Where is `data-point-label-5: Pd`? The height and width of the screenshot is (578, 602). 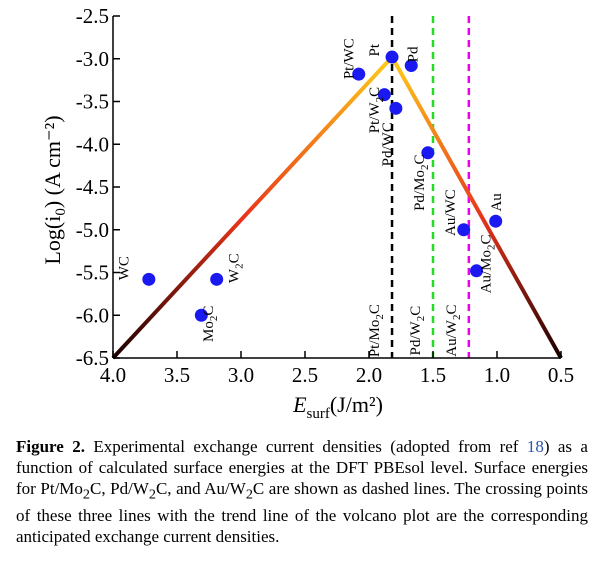
data-point-label-5: Pd is located at coordinates (414, 54).